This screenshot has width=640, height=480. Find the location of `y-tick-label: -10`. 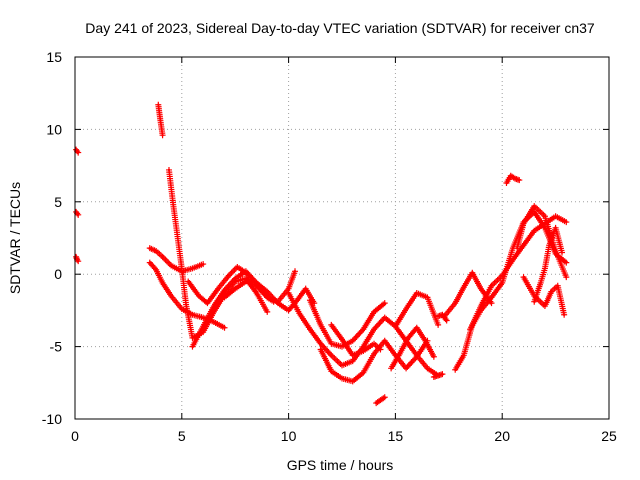

y-tick-label: -10 is located at coordinates (52, 419).